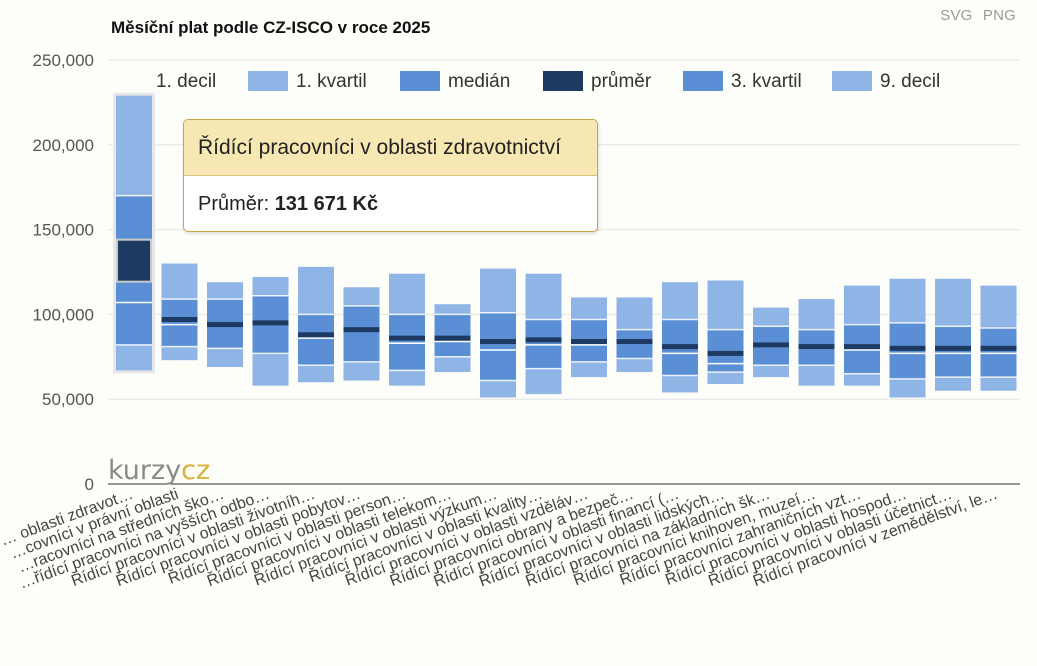 This screenshot has height=666, width=1037. I want to click on logo-part-kurzy: kurzy, so click(144, 470).